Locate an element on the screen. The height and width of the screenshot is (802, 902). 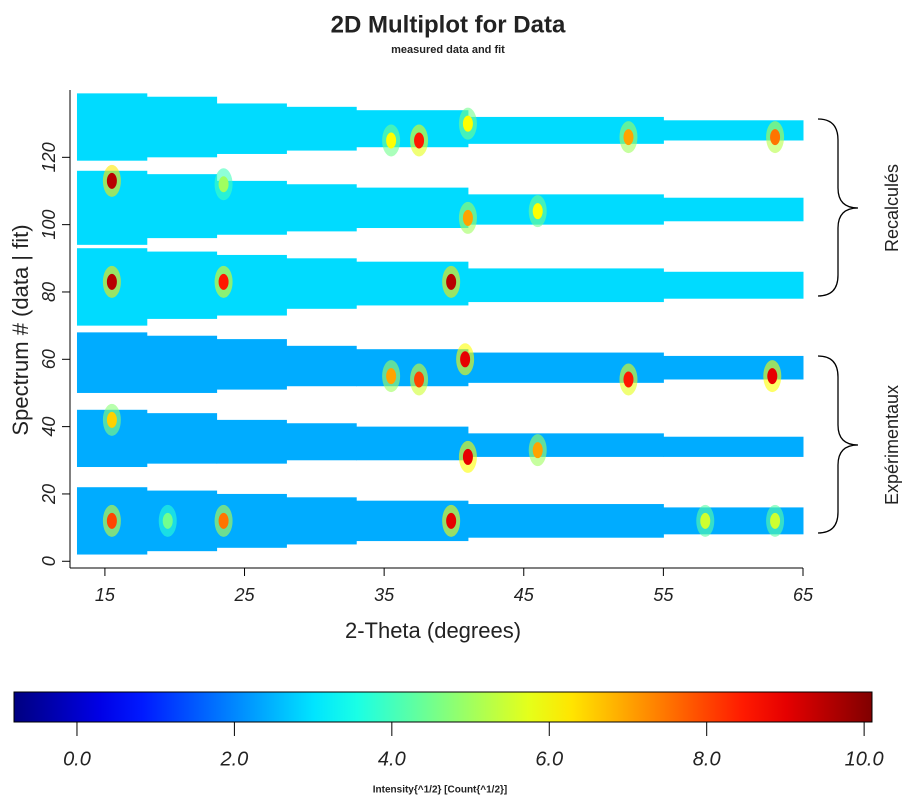
x-tick-label: 15 is located at coordinates (105, 595).